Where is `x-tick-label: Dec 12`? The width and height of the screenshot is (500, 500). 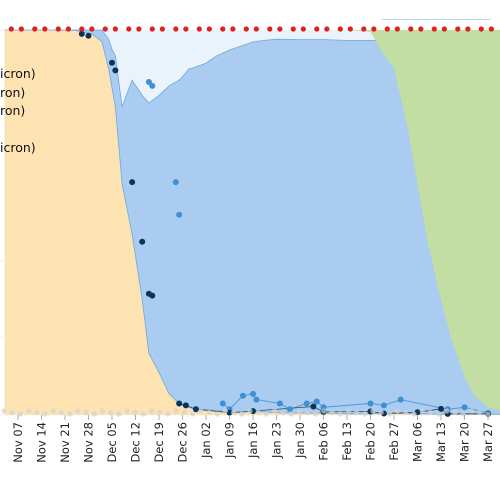 x-tick-label: Dec 12 is located at coordinates (136, 442).